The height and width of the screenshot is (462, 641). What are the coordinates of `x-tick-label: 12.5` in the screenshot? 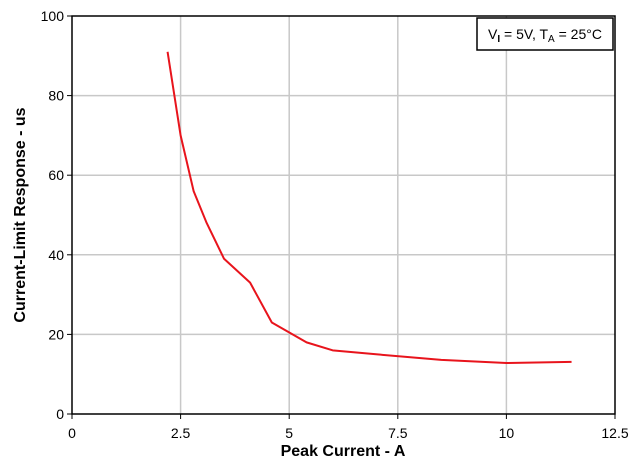 It's located at (614, 433).